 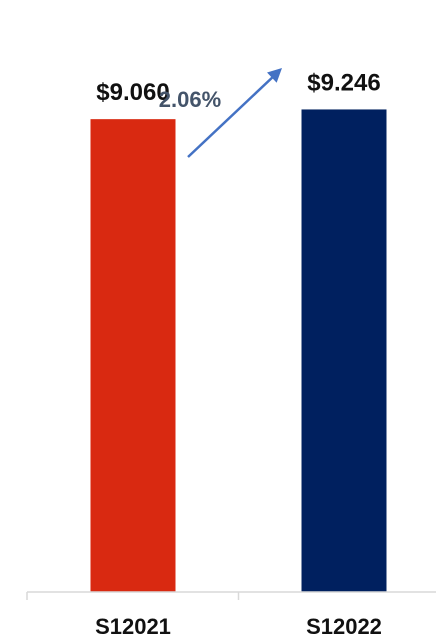 What do you see at coordinates (344, 626) in the screenshot?
I see `x-tick-label: S12022` at bounding box center [344, 626].